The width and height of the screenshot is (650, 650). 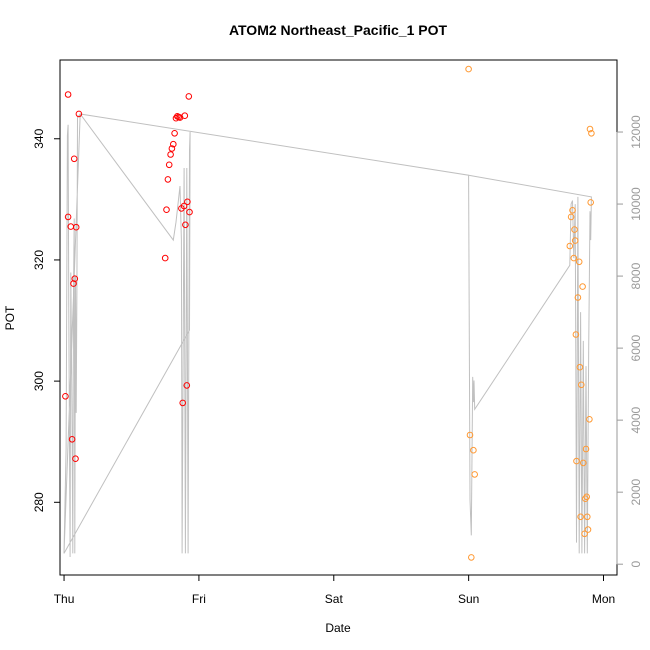 I want to click on x-tick-label: Thu, so click(x=64, y=599).